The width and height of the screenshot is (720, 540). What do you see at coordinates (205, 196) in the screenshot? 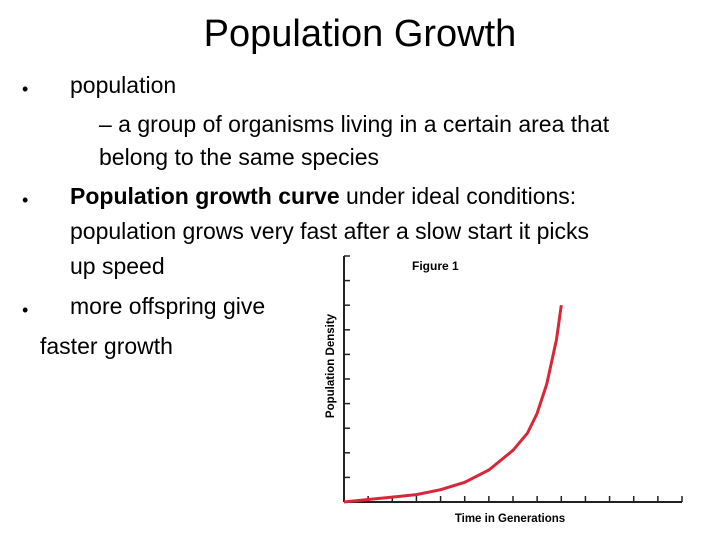
I see `bold-term: Population growth curve` at bounding box center [205, 196].